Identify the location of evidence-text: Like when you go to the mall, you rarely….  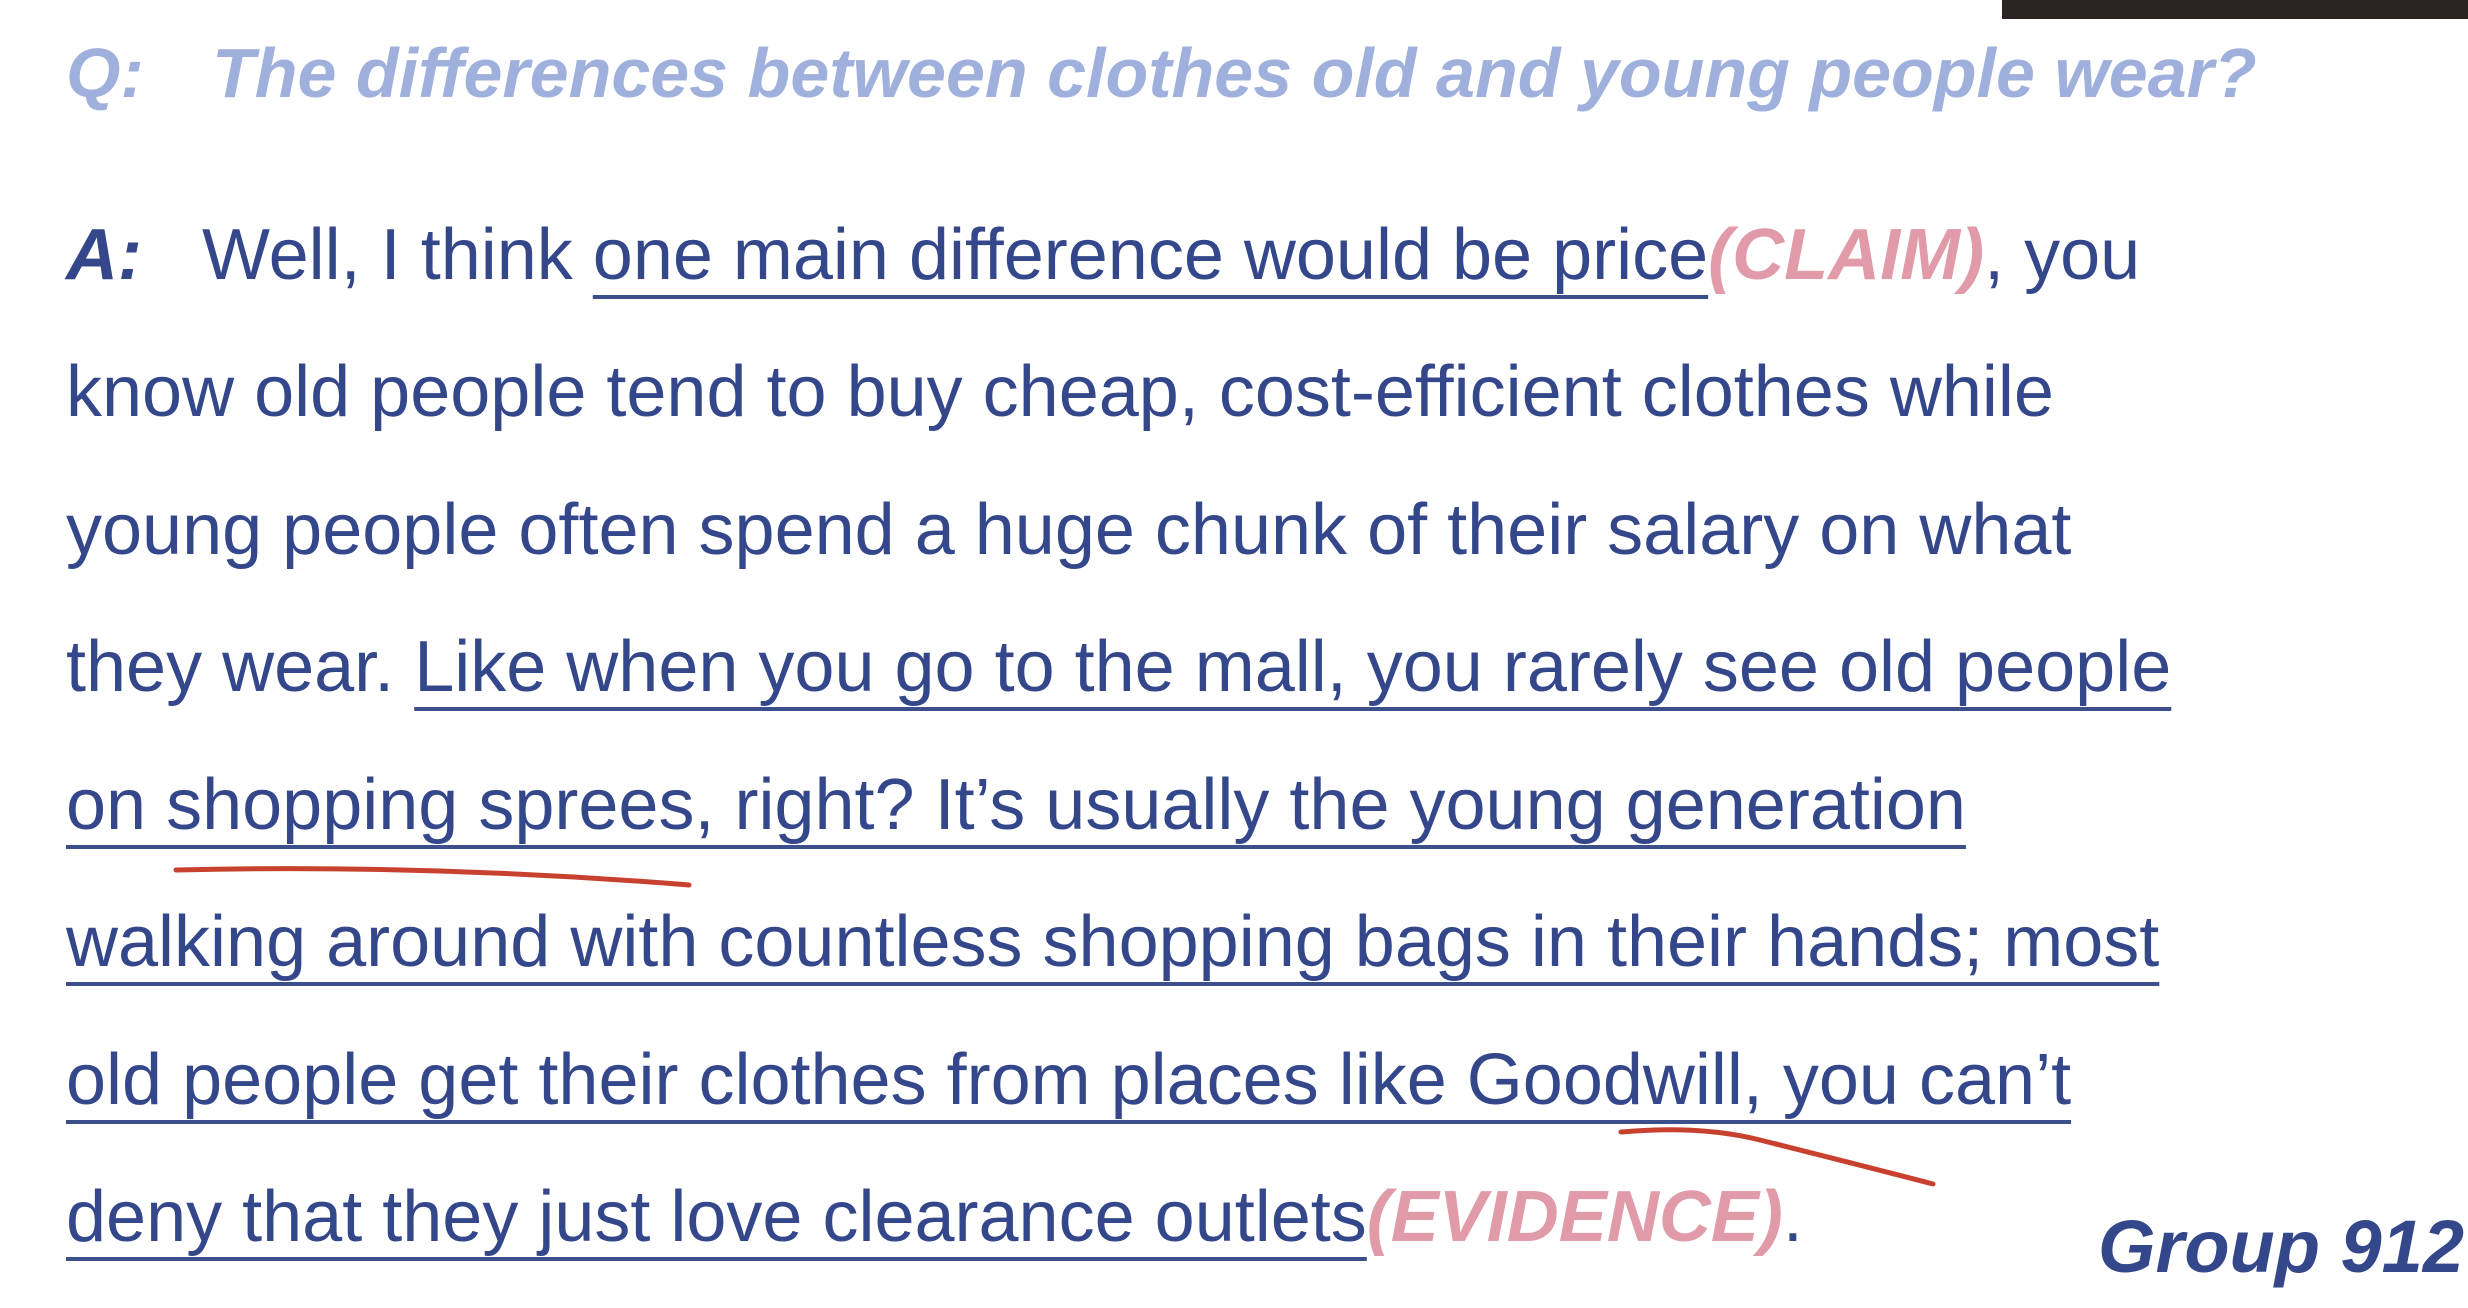
(1293, 667).